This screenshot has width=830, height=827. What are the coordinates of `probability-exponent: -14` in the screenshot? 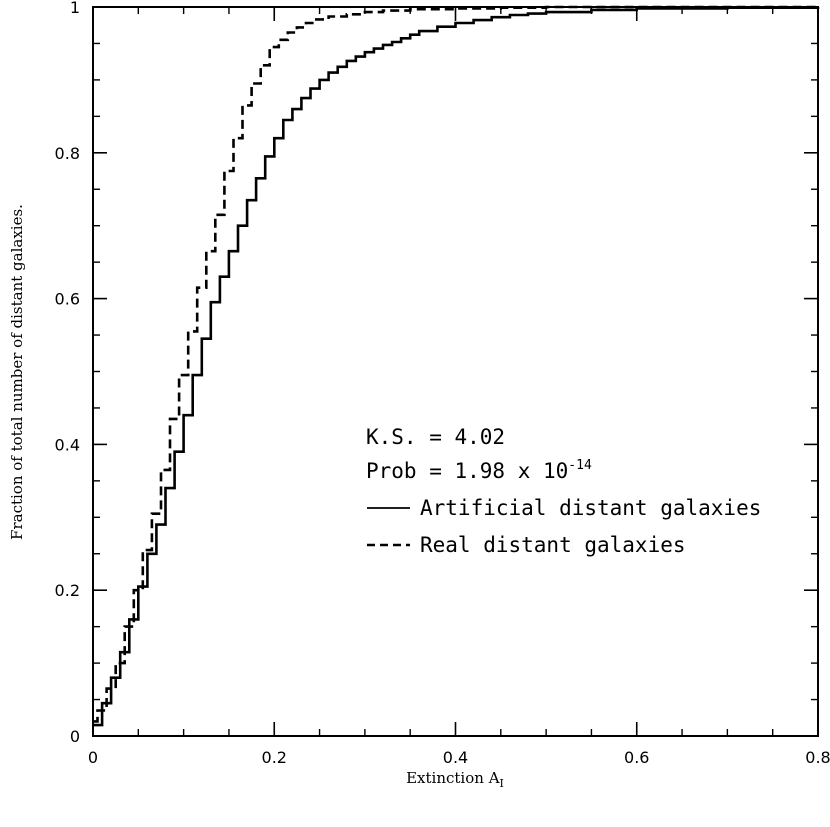 It's located at (580, 465).